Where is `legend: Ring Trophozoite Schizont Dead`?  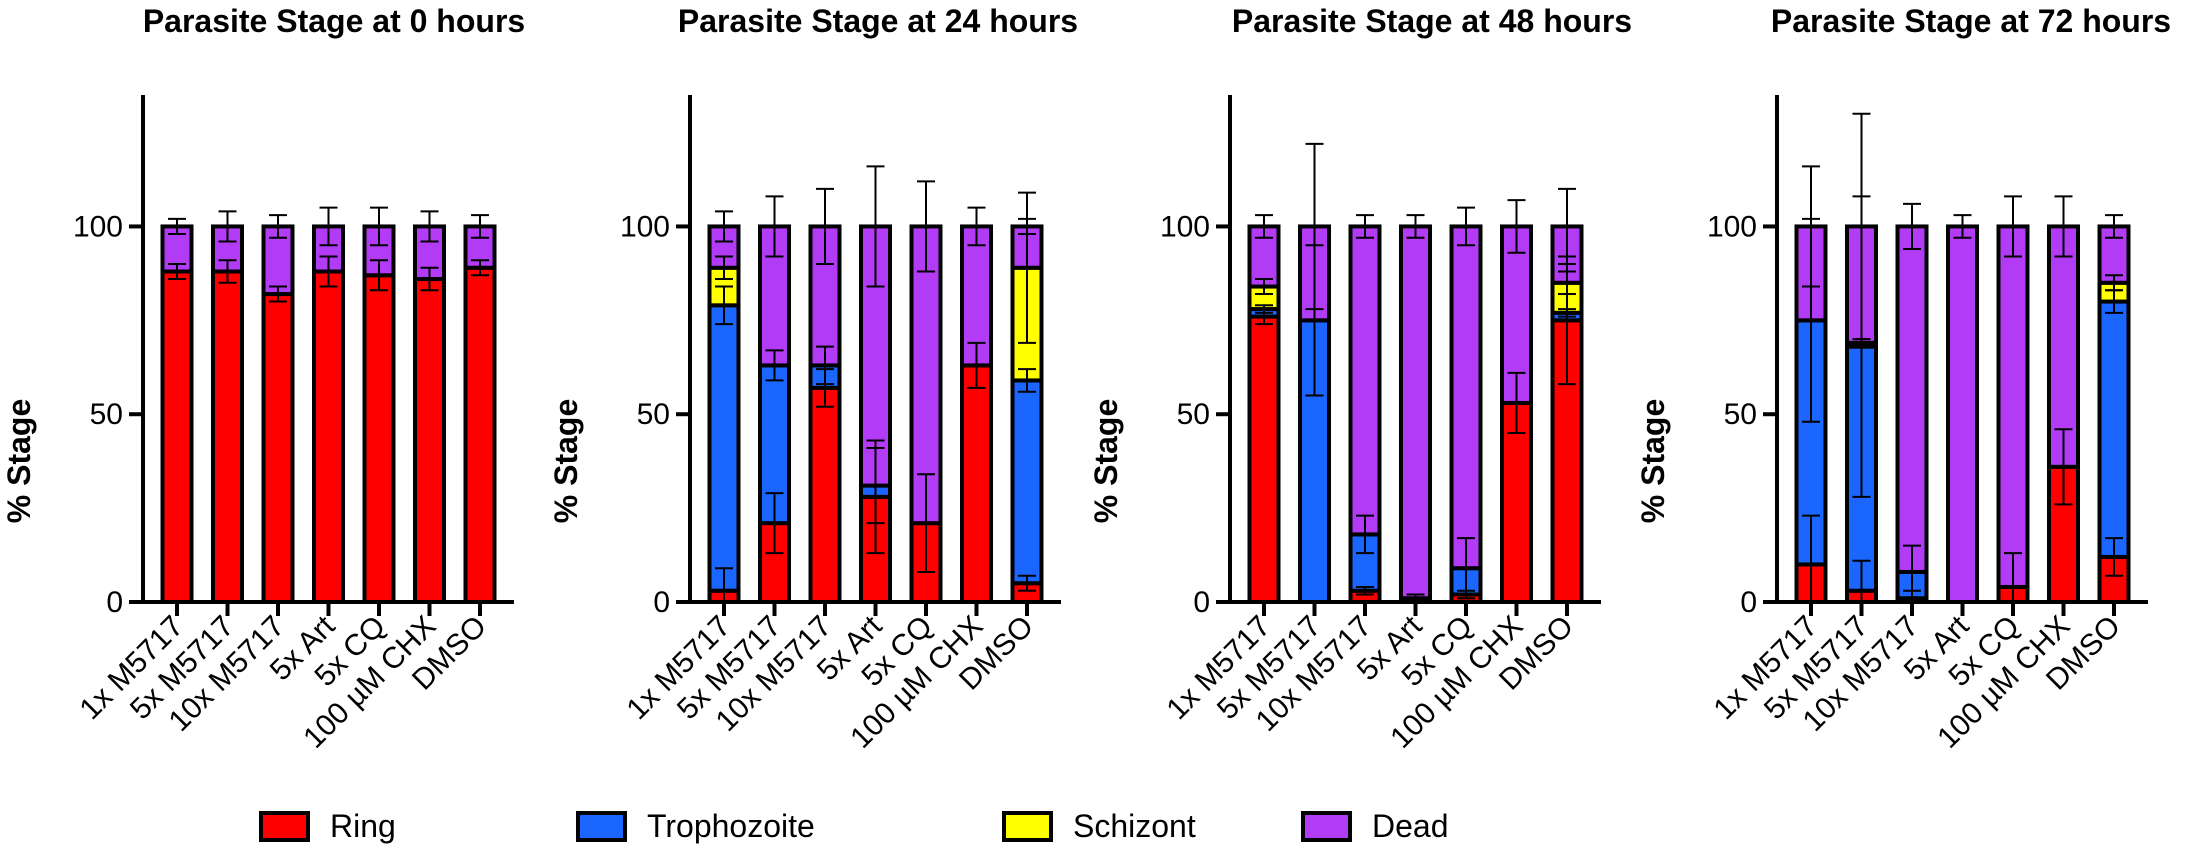
legend: Ring Trophozoite Schizont Dead is located at coordinates (854, 826).